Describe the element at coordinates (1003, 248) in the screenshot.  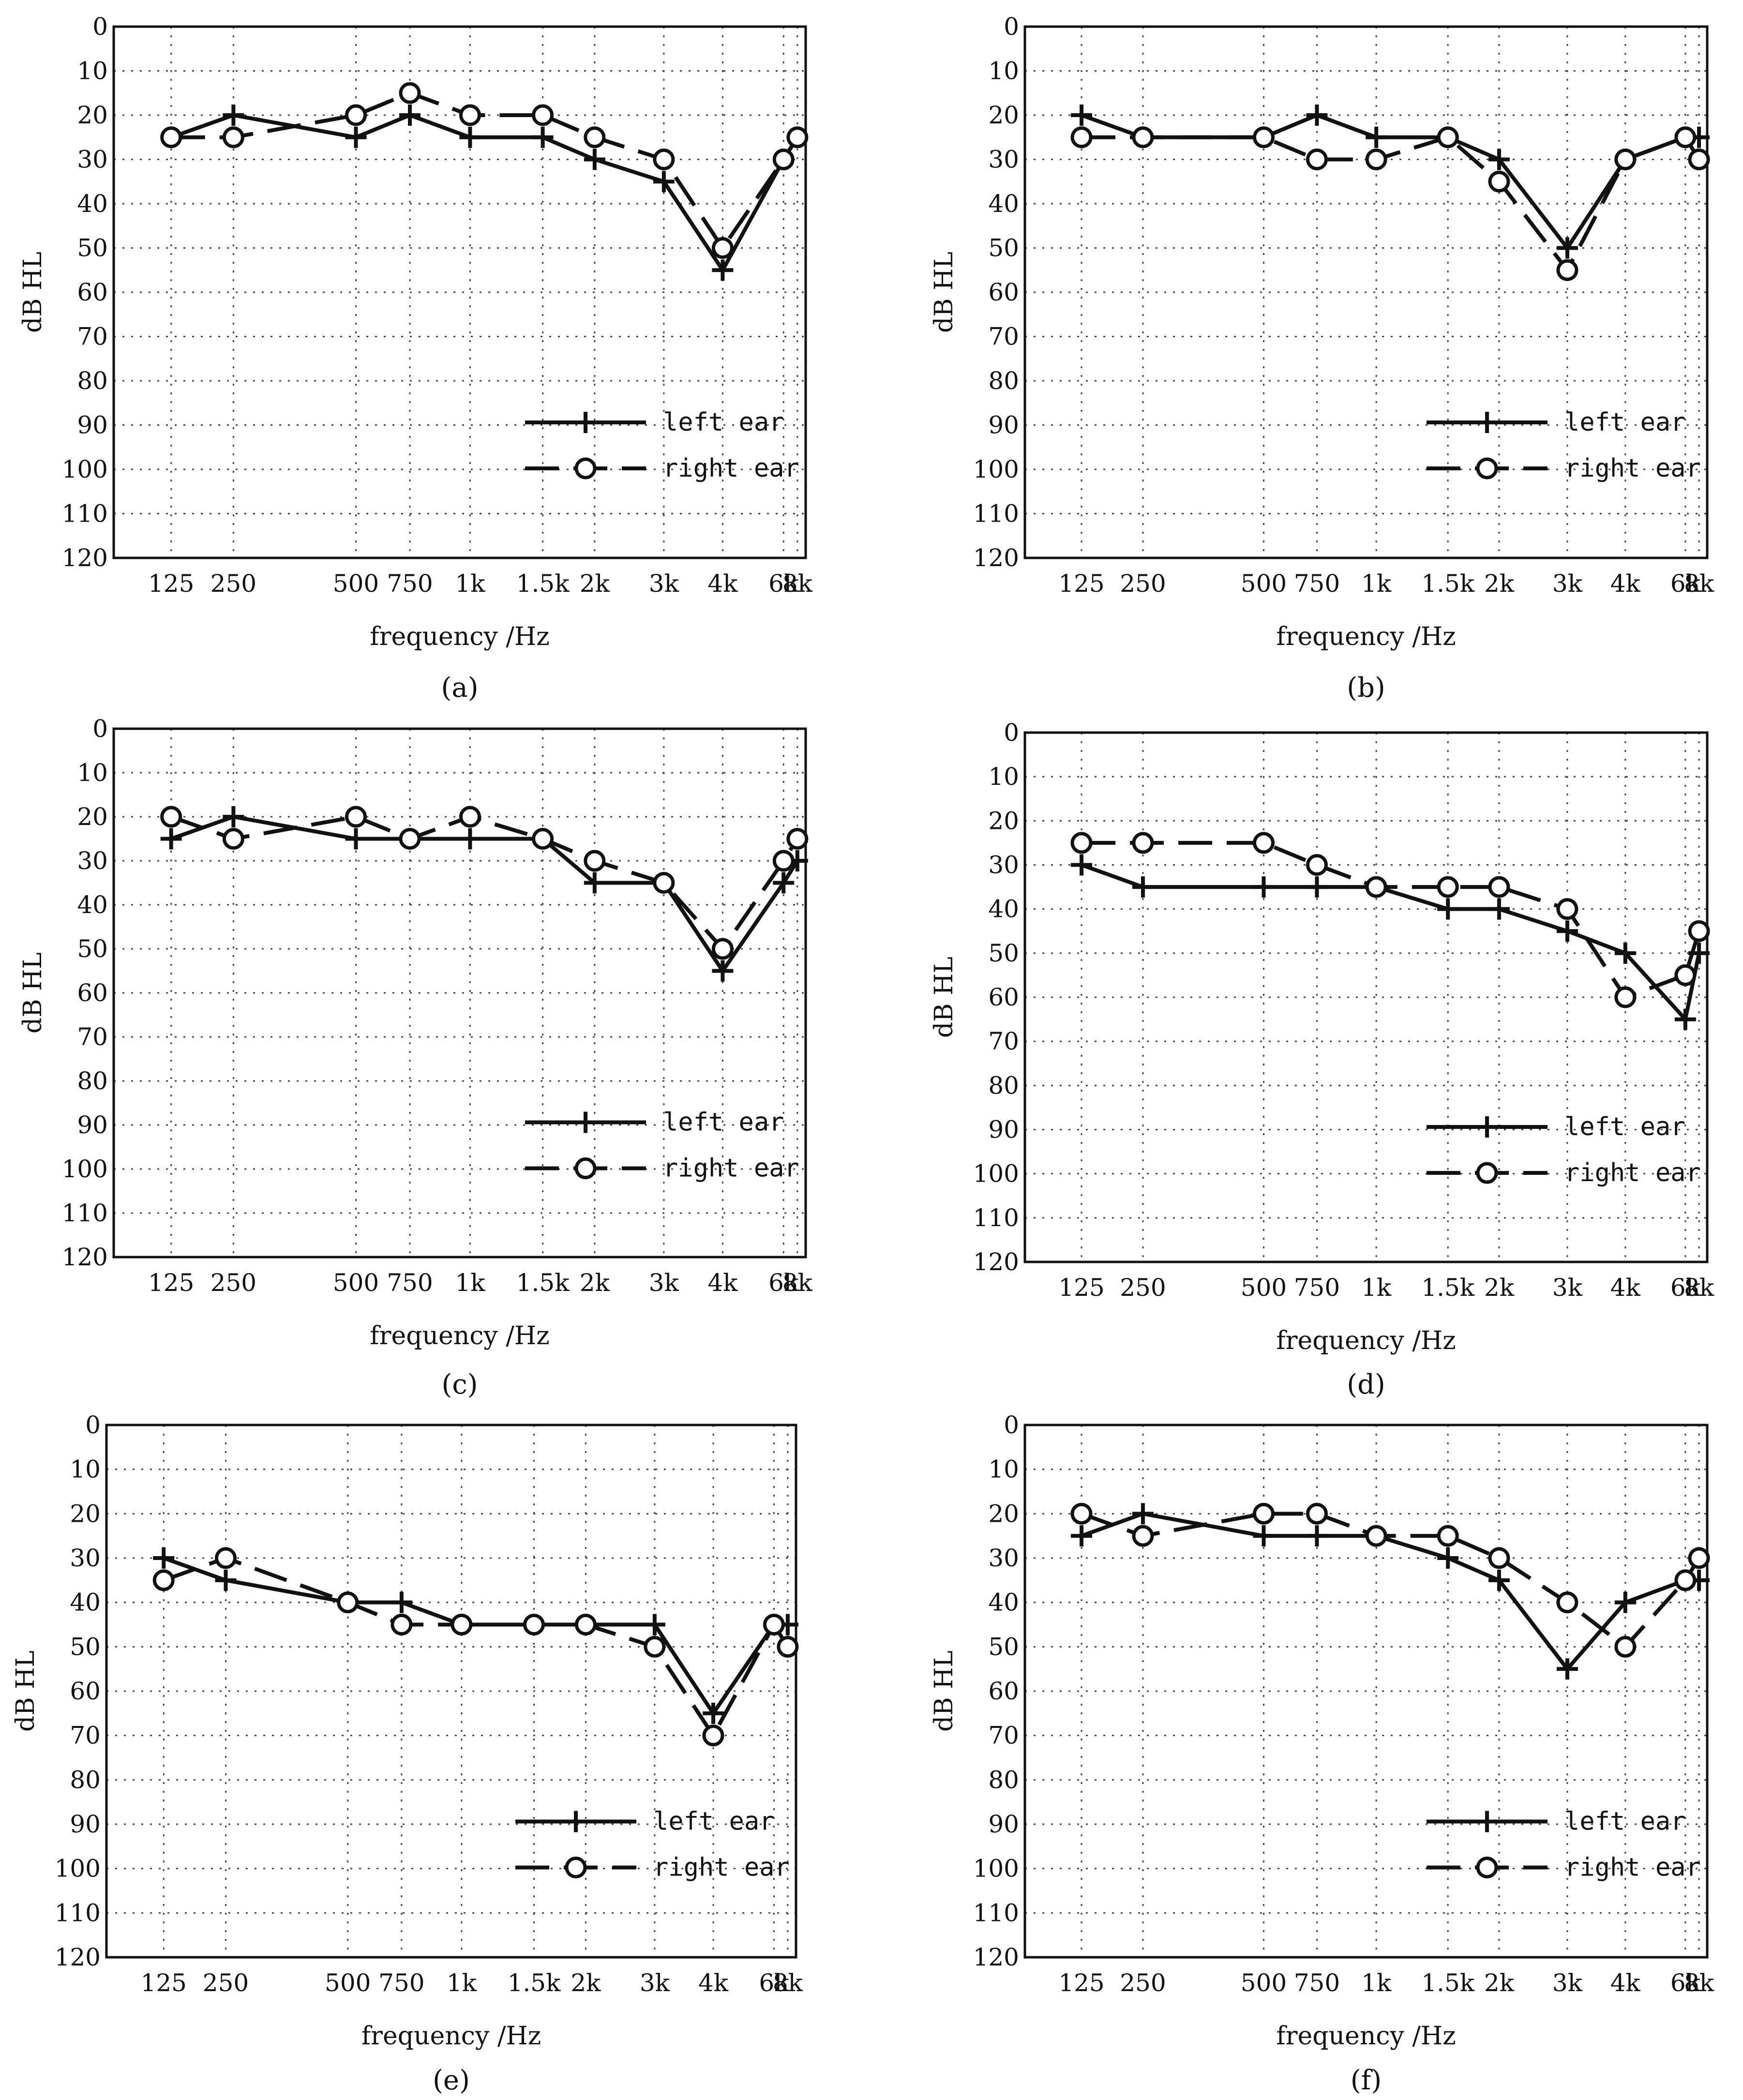
I see `y-tick-label: 50` at that location.